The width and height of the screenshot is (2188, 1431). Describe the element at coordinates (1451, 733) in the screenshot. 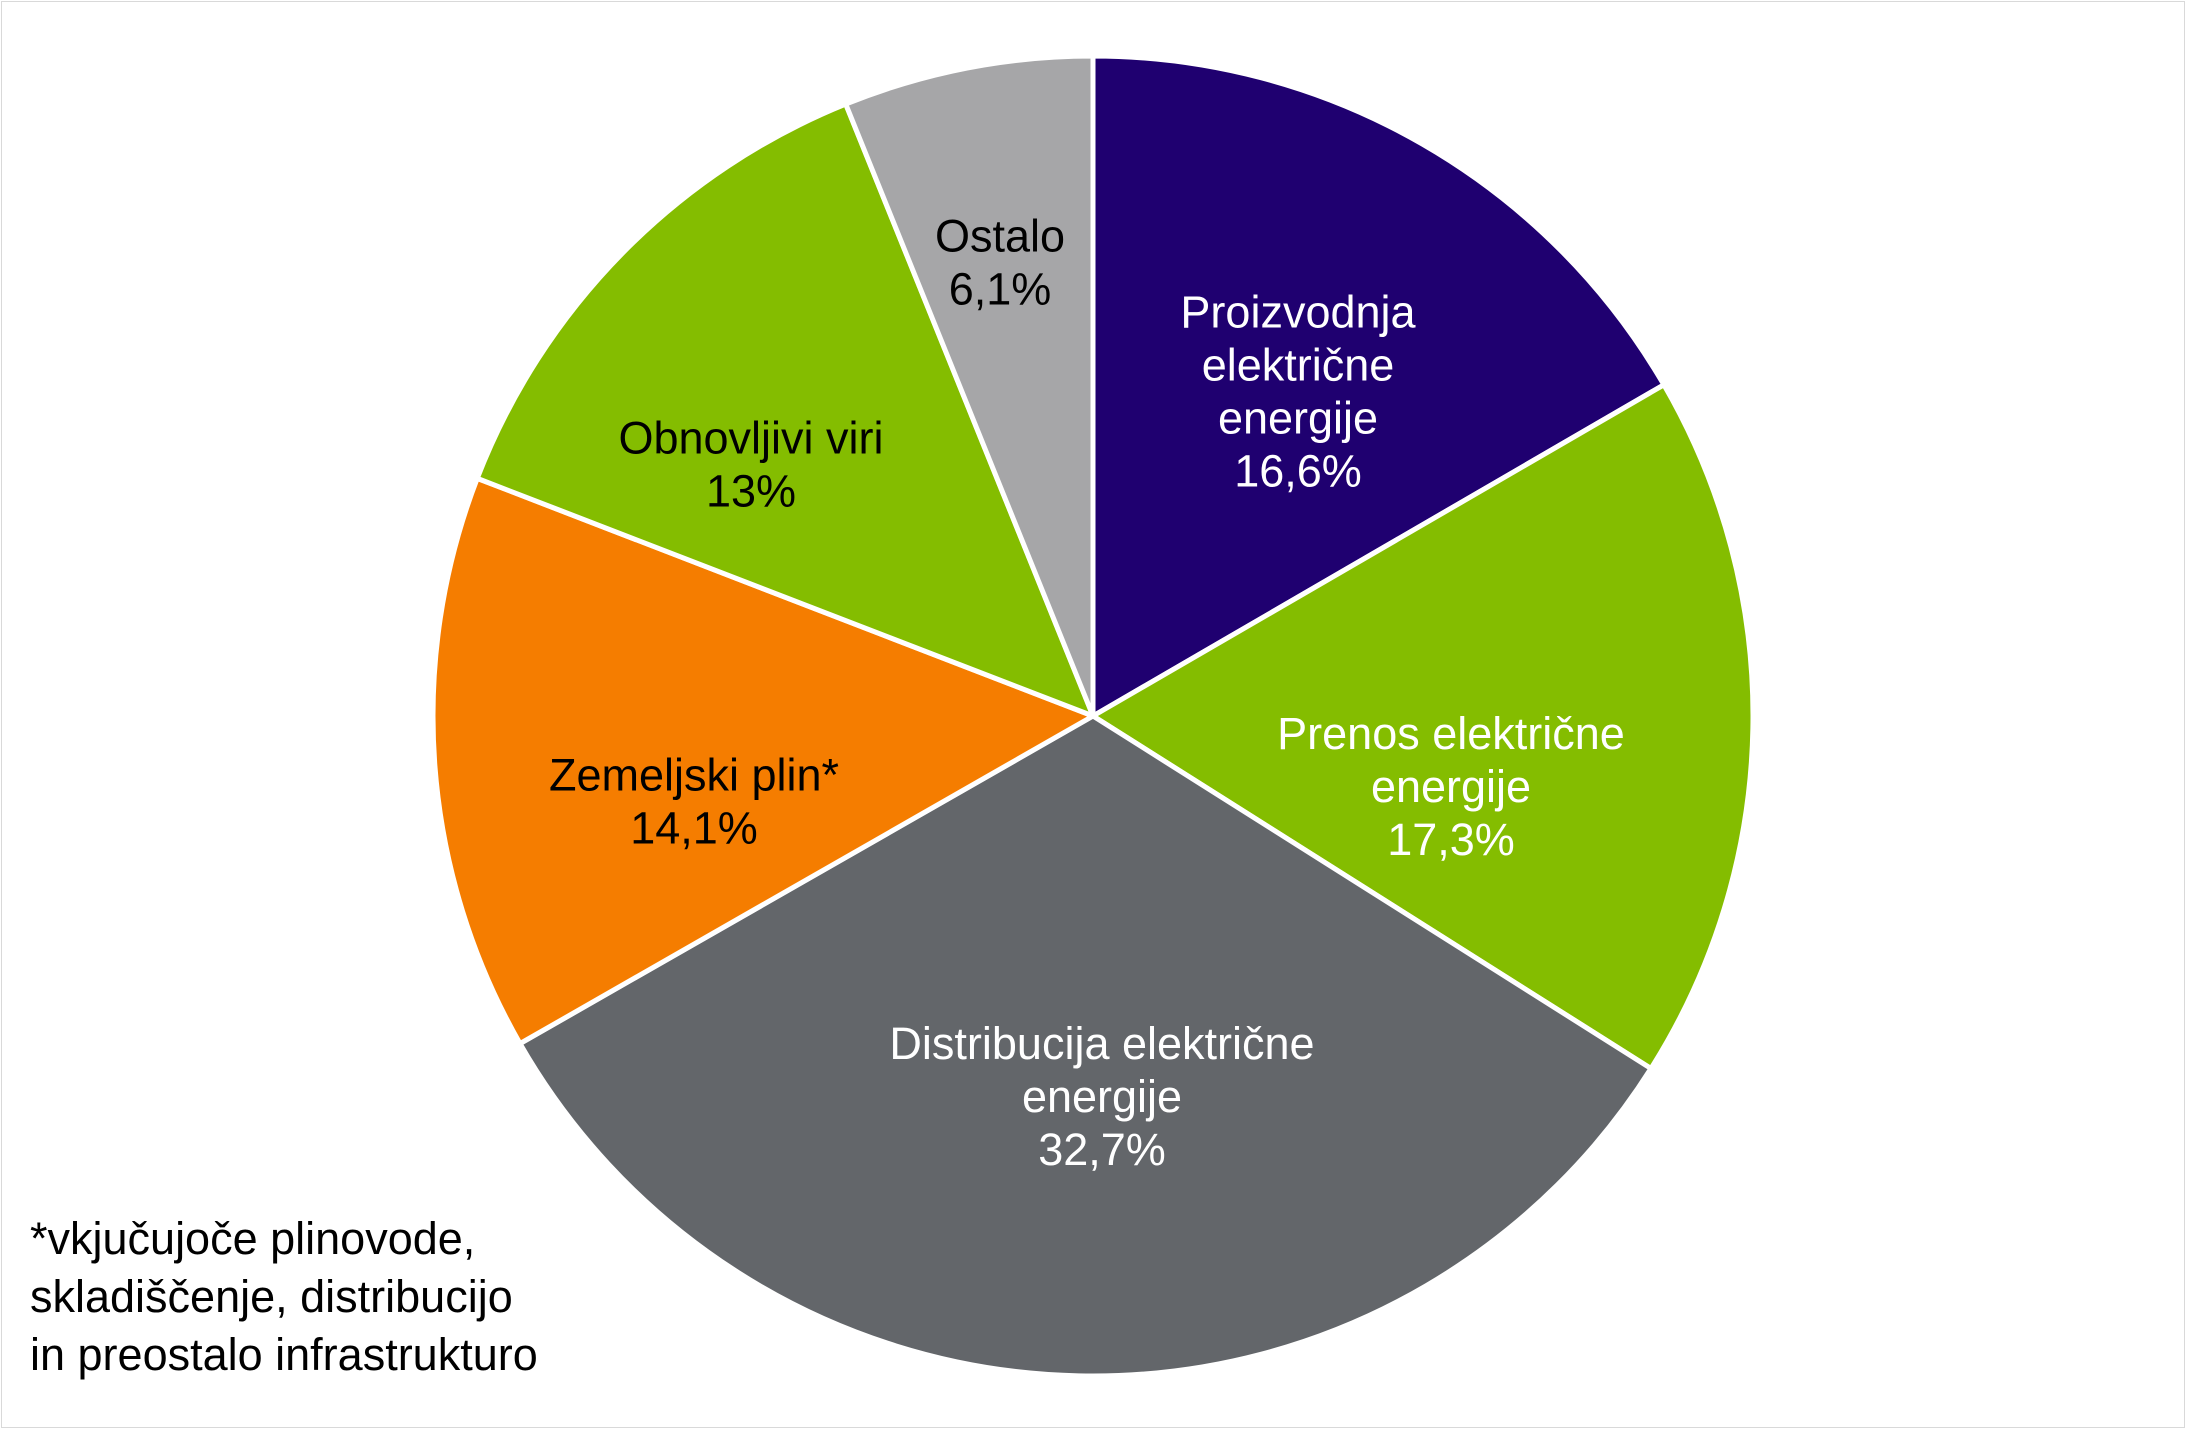

I see `slice-category-label: Prenos električne` at that location.